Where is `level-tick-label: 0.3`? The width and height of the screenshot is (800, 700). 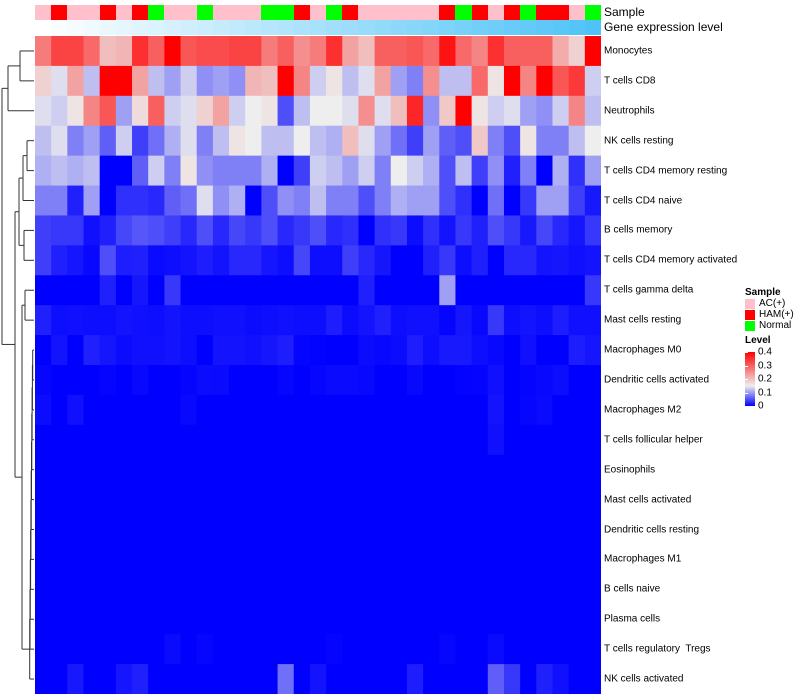
level-tick-label: 0.3 is located at coordinates (765, 365).